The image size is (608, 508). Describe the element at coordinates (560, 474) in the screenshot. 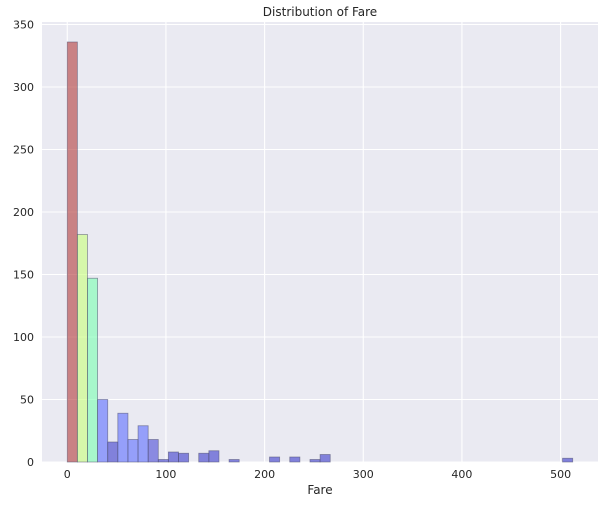

I see `x-tick-label: 500` at that location.